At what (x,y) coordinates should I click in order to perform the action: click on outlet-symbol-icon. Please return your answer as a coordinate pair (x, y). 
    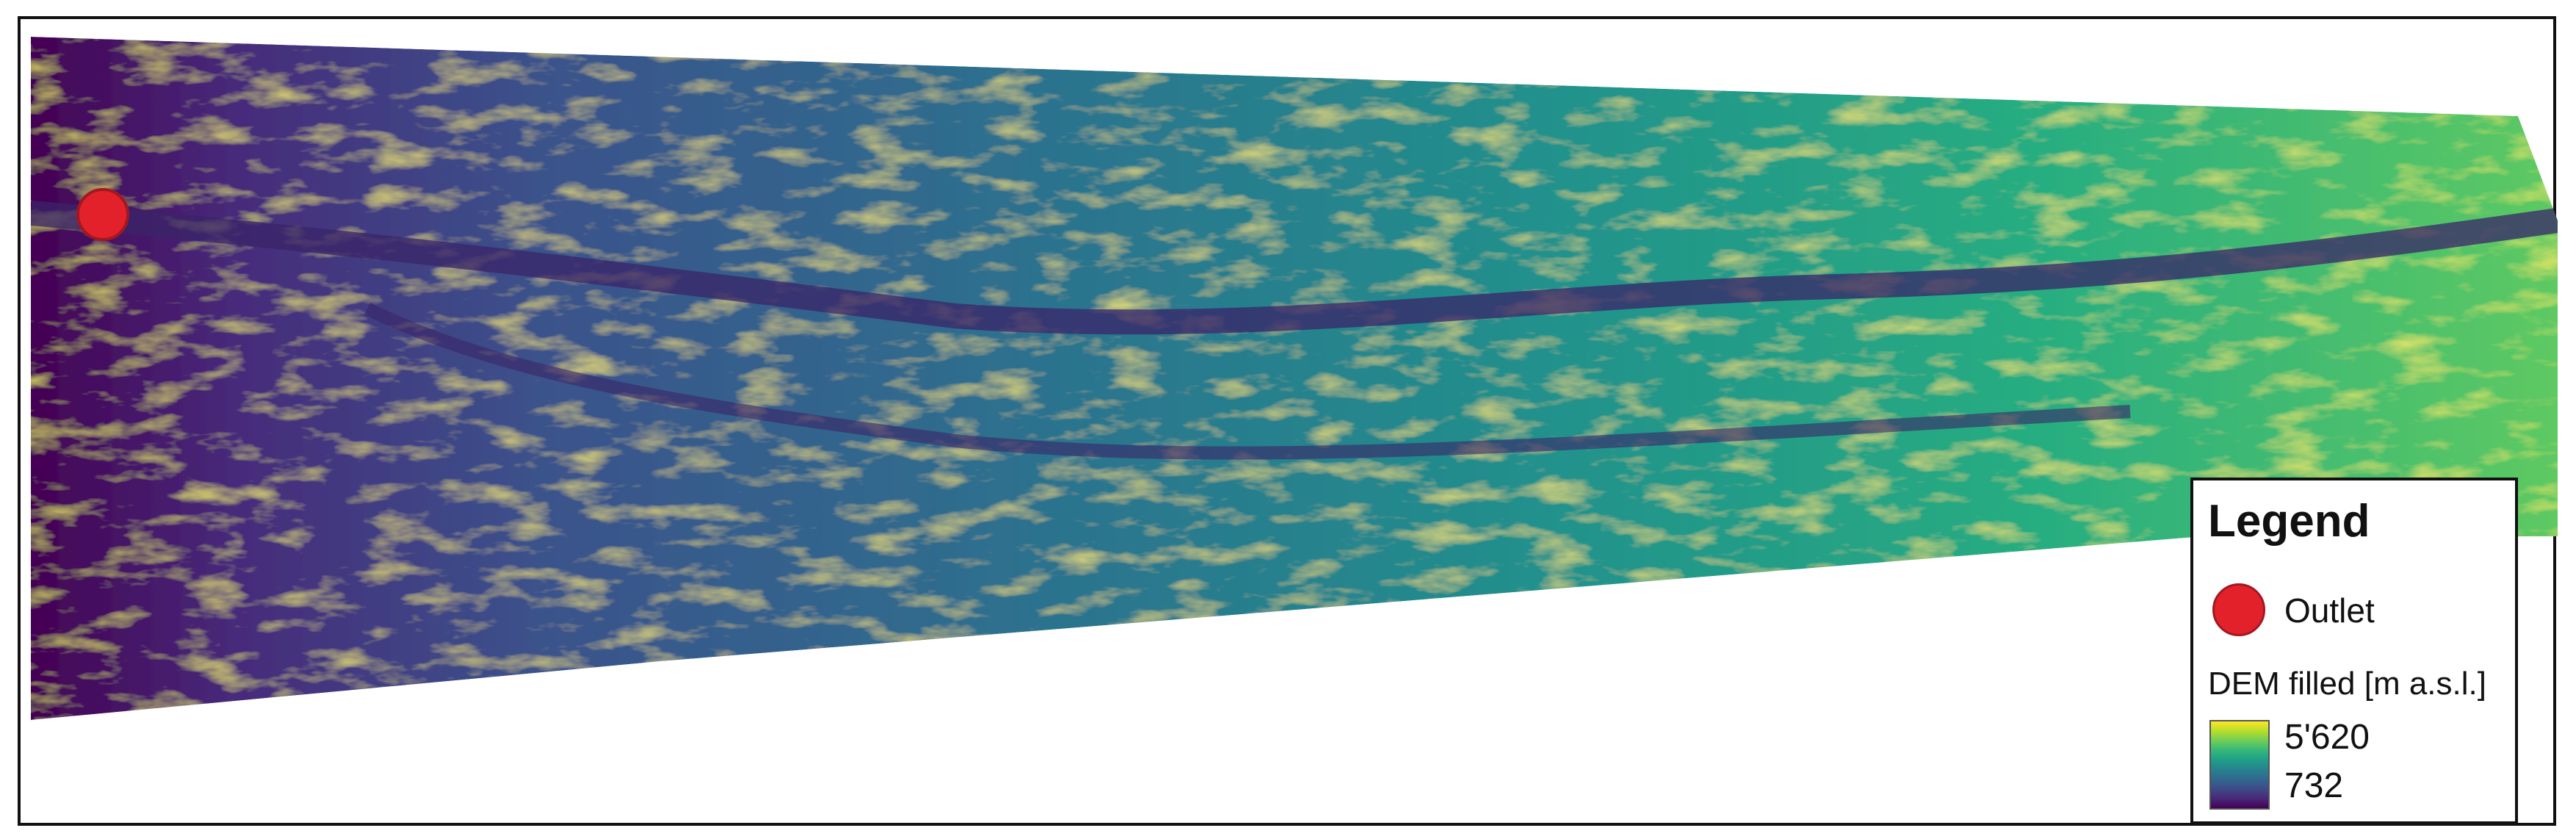
    Looking at the image, I should click on (2238, 609).